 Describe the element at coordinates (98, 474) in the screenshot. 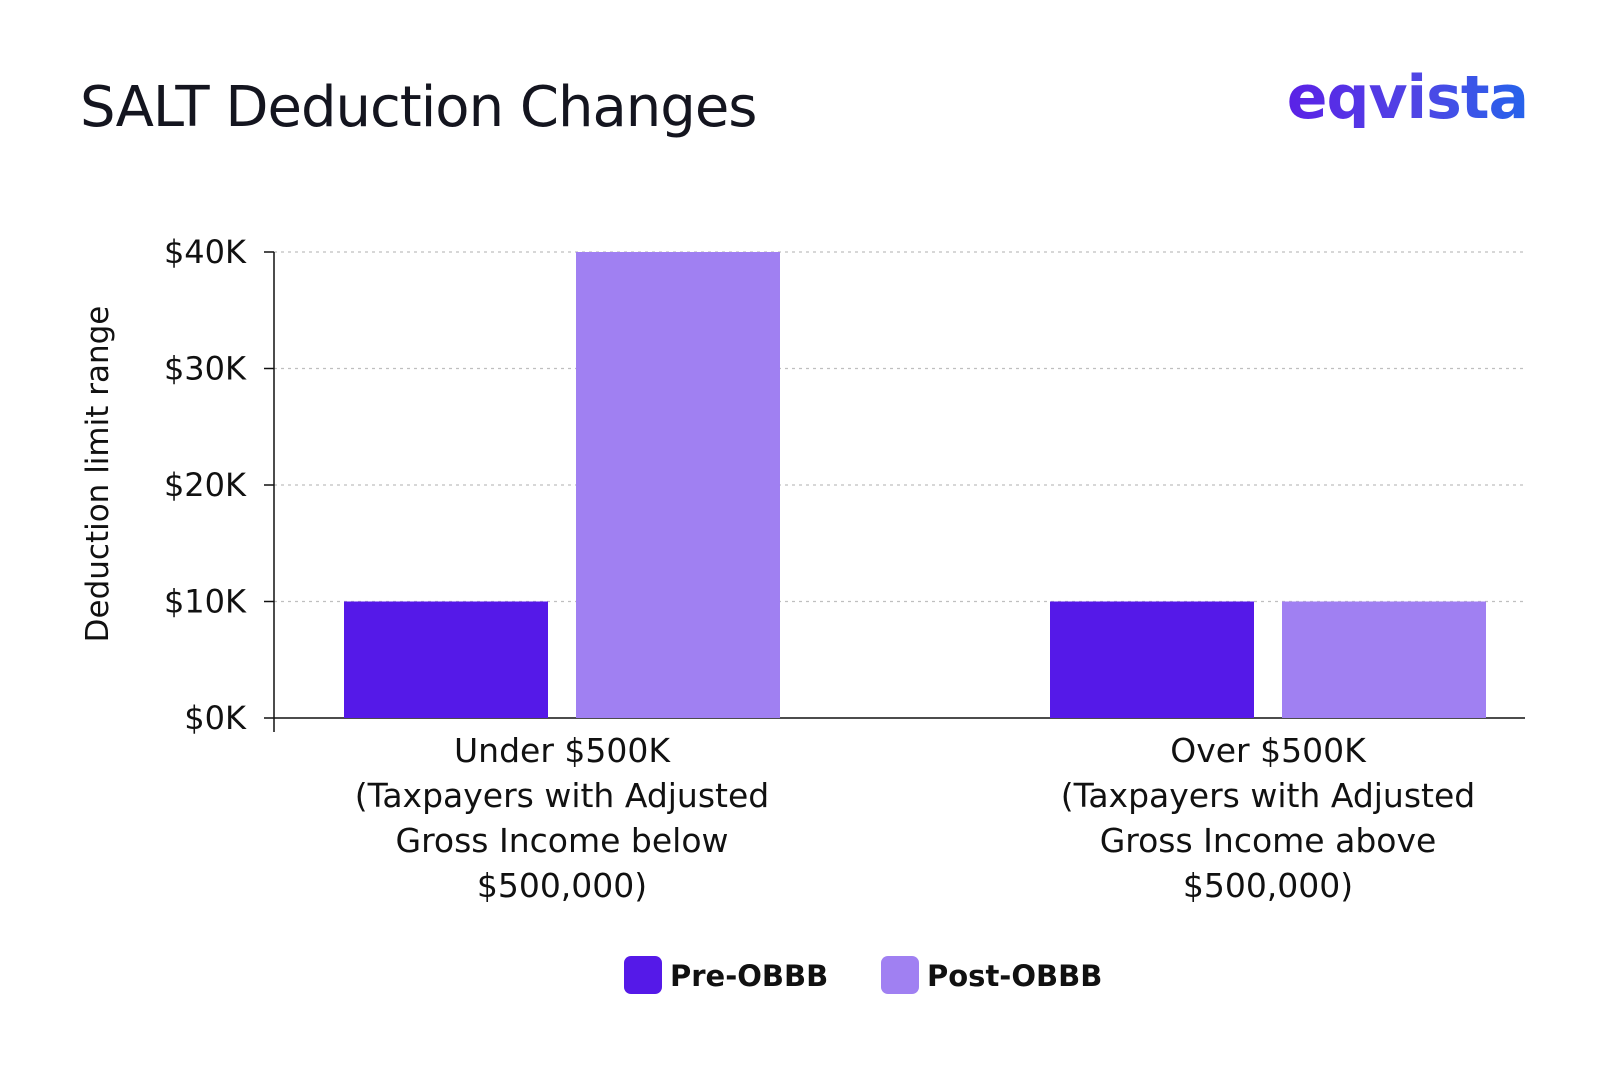

I see `y-axis-label: Deduction limit range` at that location.